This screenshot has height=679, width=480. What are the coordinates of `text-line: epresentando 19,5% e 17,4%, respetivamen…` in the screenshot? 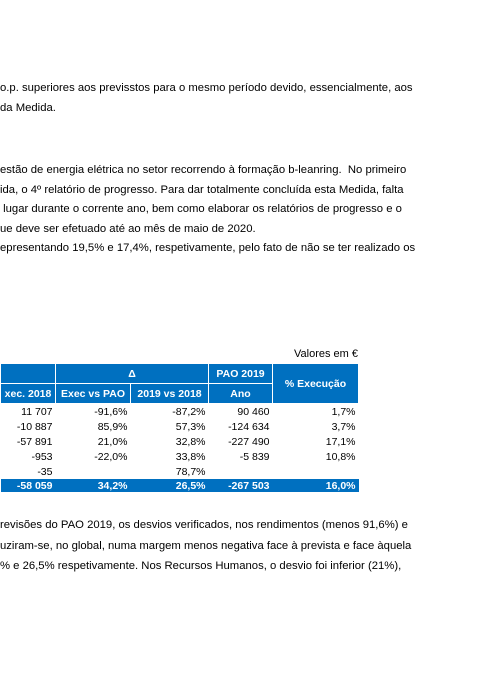 It's located at (208, 248).